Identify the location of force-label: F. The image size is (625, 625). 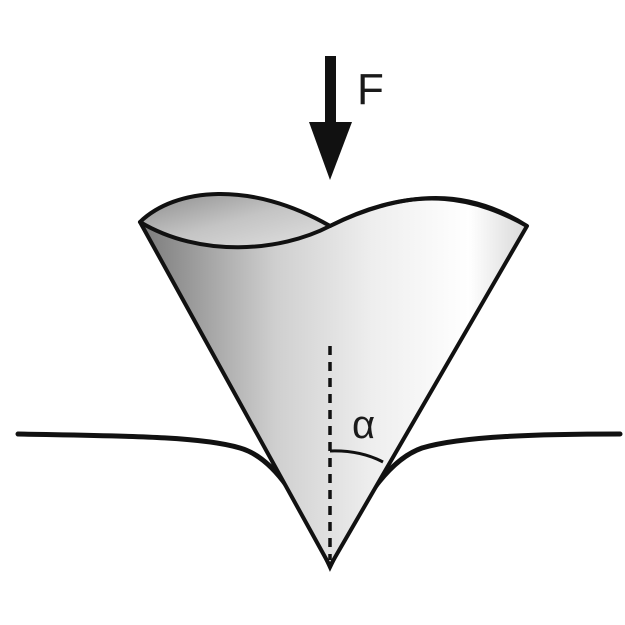
(370, 89).